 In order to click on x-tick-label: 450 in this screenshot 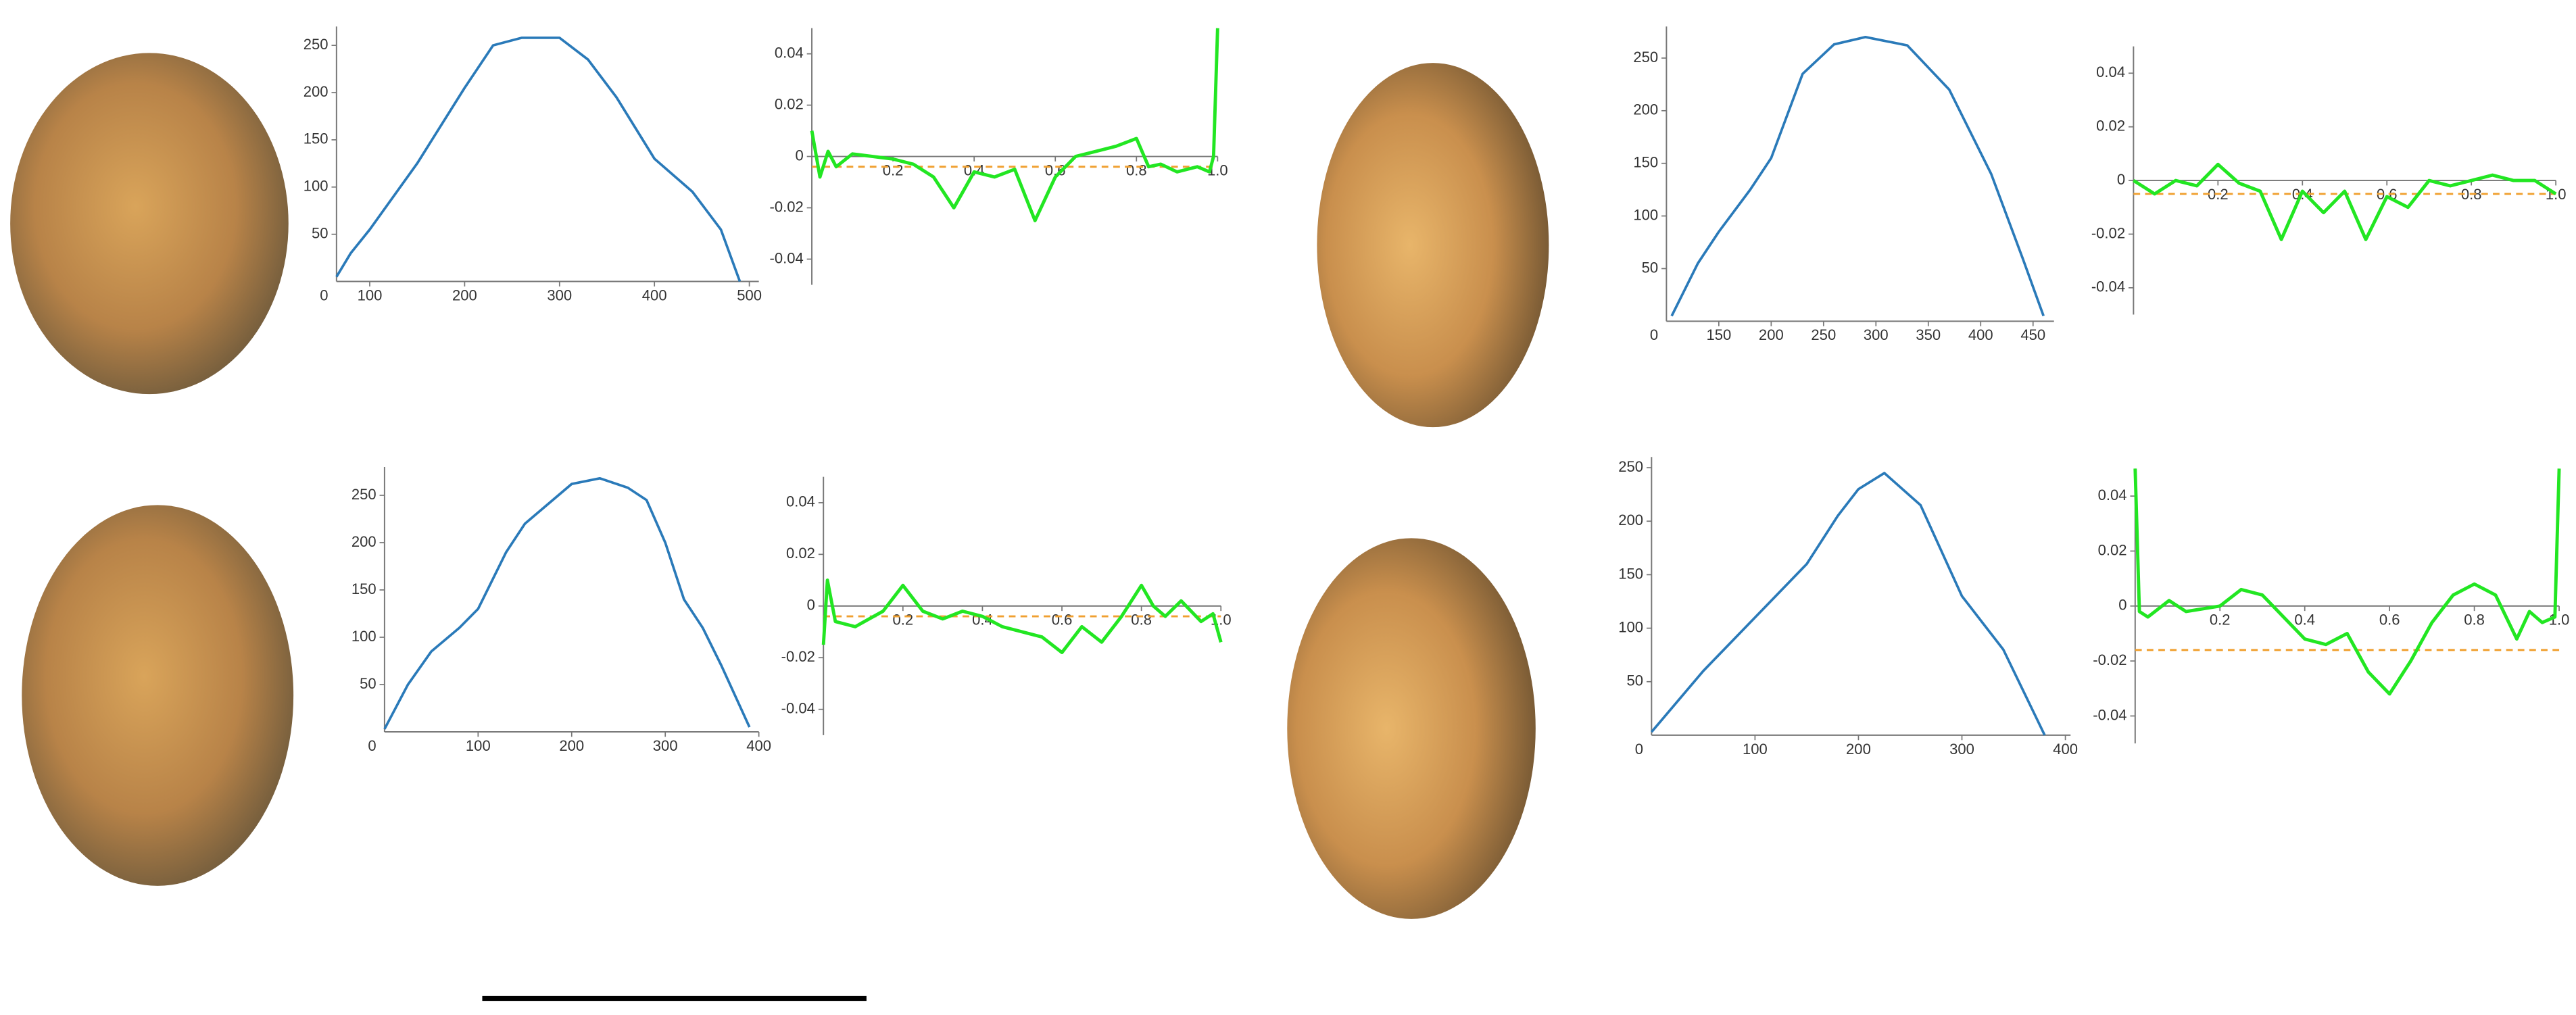, I will do `click(2033, 334)`.